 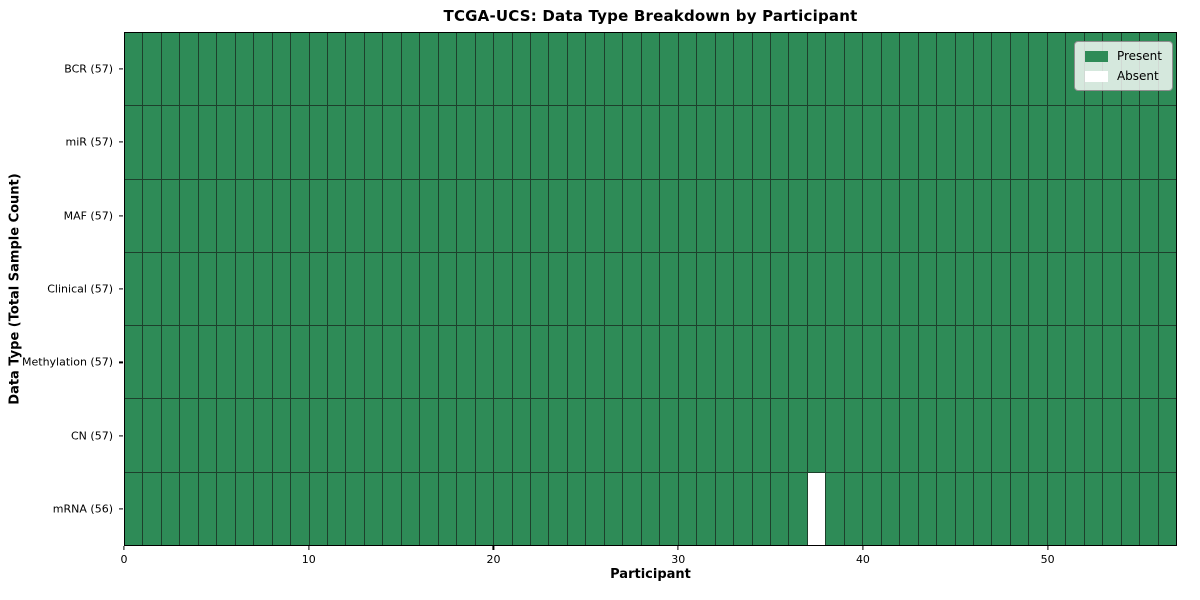 I want to click on x-tick-label: 20, so click(x=493, y=559).